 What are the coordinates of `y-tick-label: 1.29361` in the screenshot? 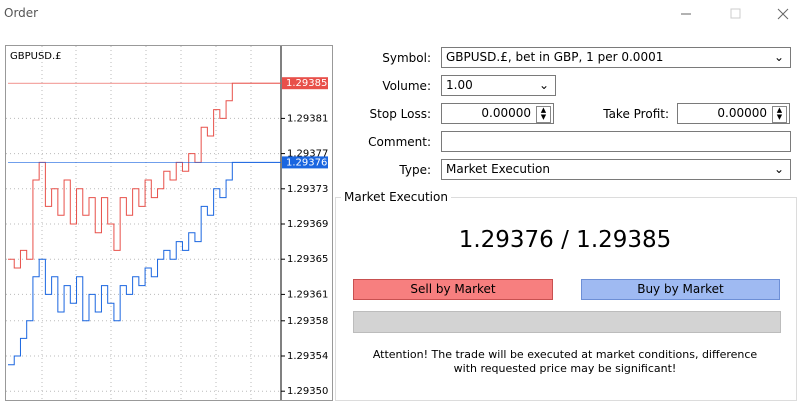 It's located at (307, 294).